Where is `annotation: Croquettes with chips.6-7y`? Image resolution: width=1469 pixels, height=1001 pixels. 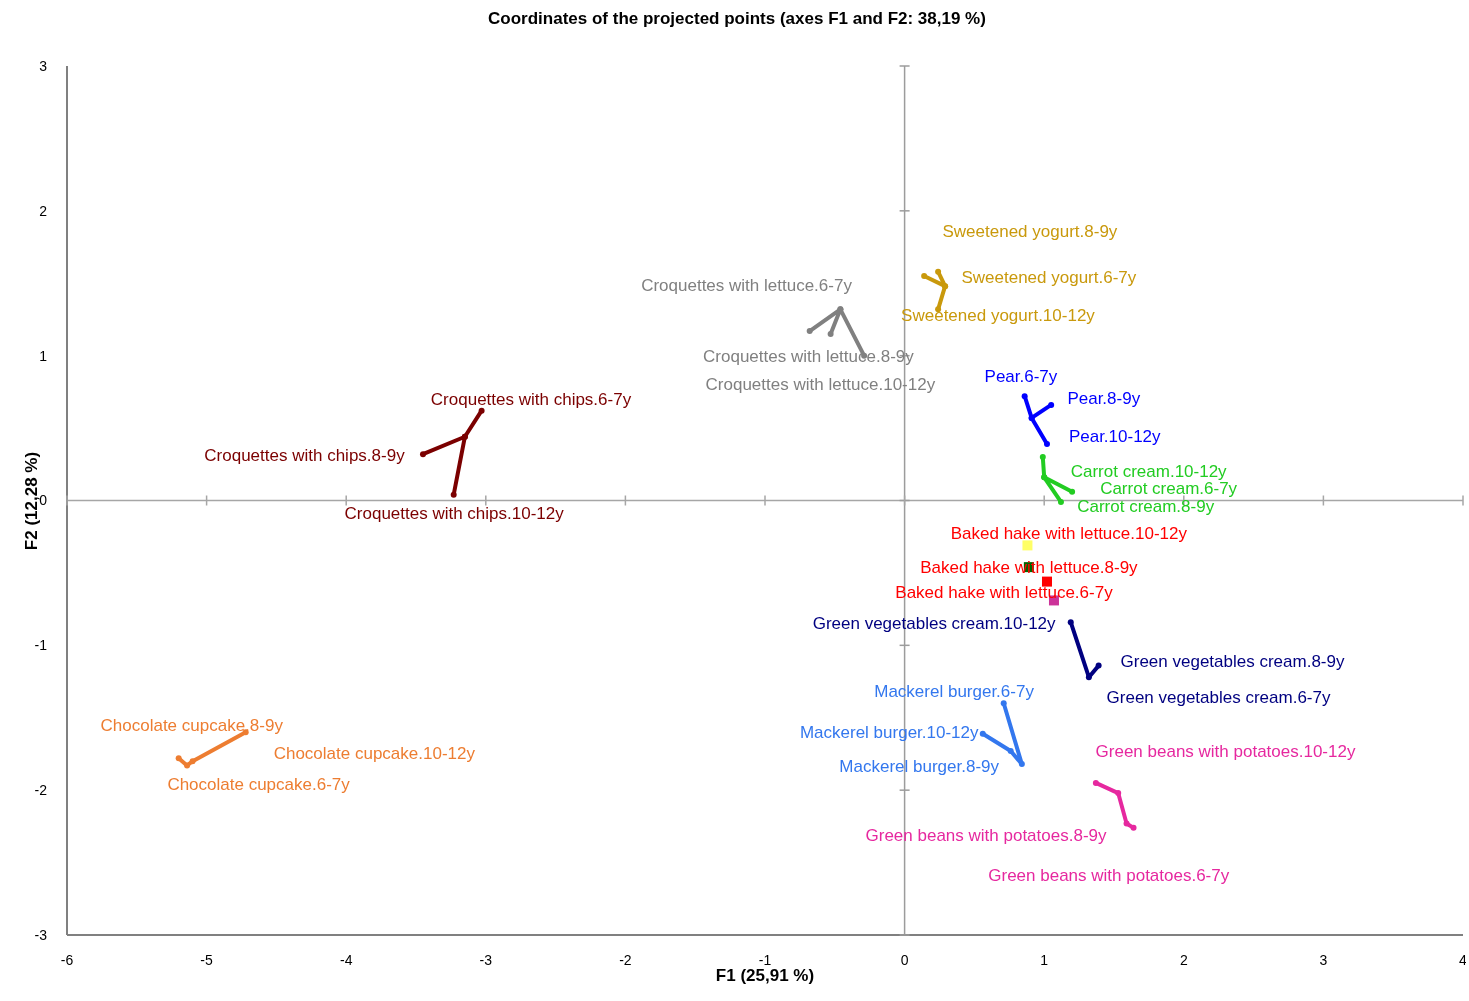
annotation: Croquettes with chips.6-7y is located at coordinates (531, 400).